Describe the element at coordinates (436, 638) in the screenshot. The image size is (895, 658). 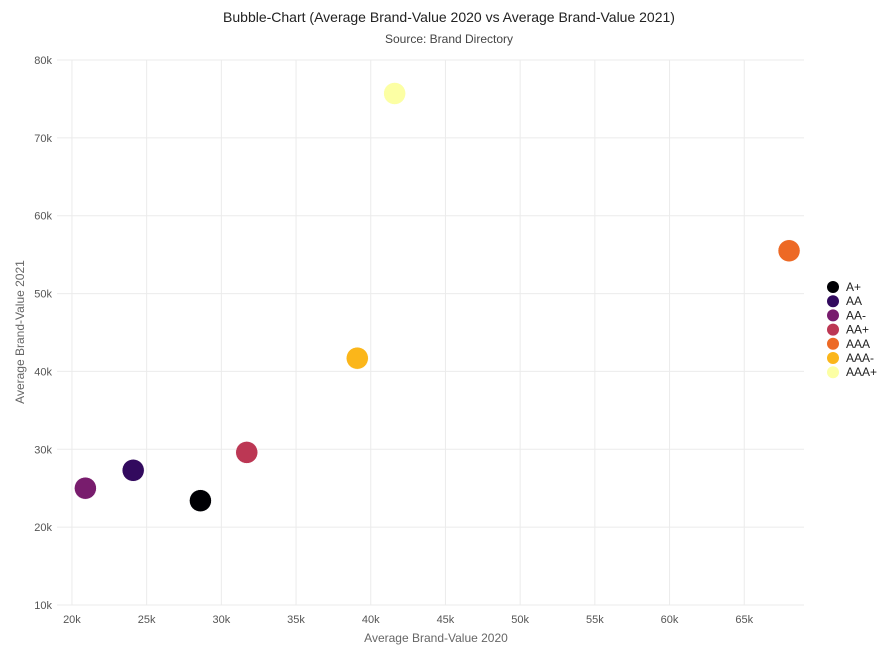
I see `x-axis-title: Average Brand-Value 2020` at that location.